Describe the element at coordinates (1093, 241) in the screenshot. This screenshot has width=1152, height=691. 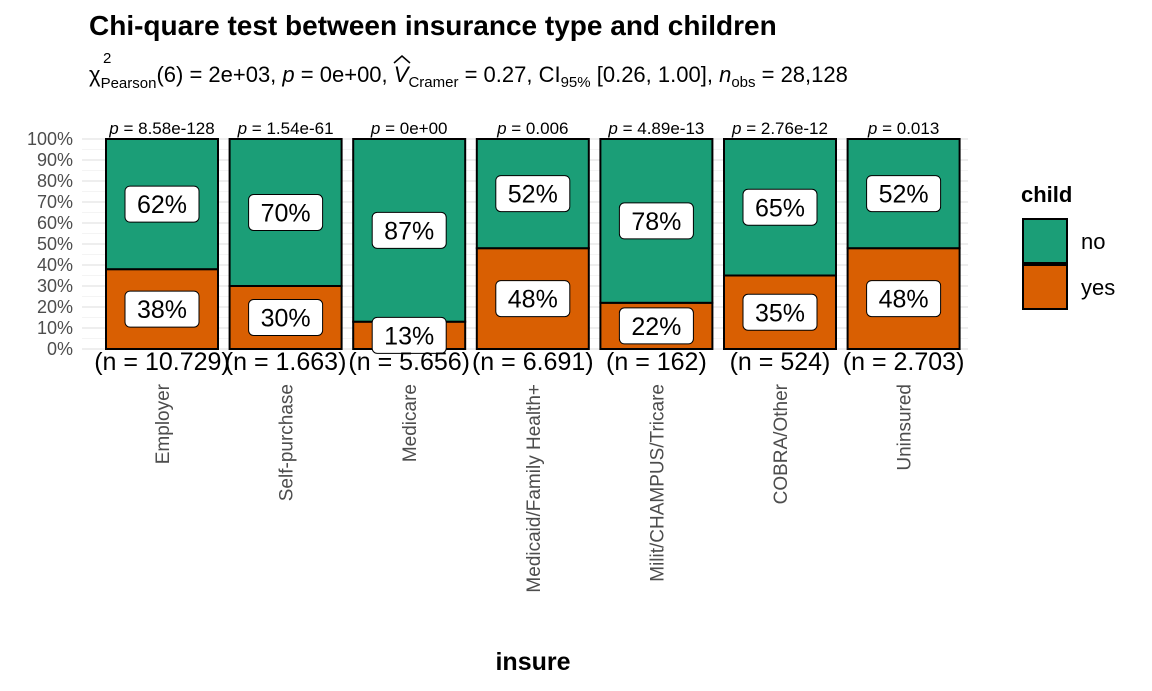
I see `legend-label: no` at that location.